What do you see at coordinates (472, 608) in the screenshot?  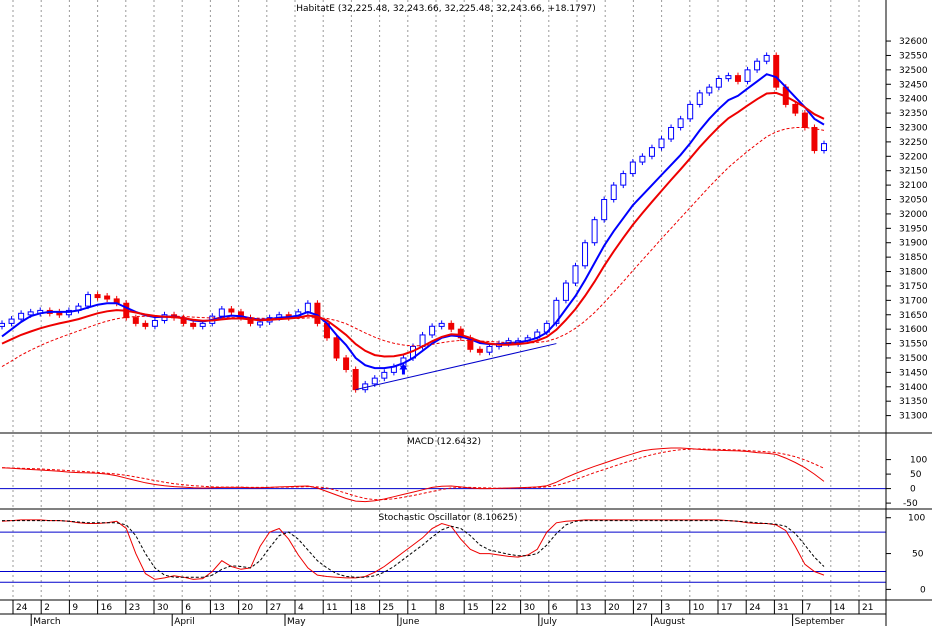 I see `x-day-label: 15` at bounding box center [472, 608].